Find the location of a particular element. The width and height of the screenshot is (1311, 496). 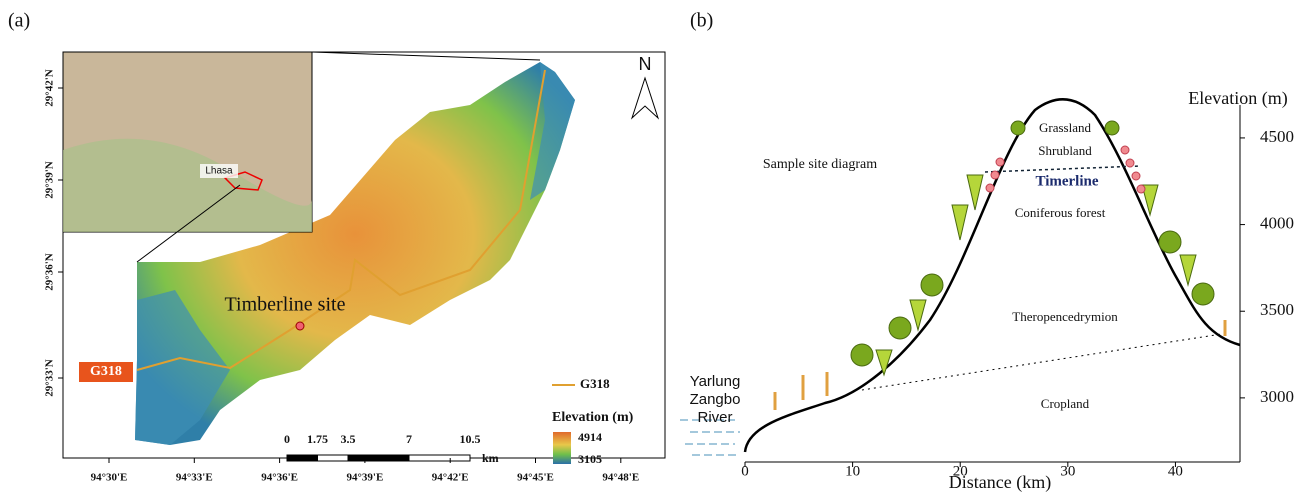

latitude-label: 29°36'N is located at coordinates (50, 271).